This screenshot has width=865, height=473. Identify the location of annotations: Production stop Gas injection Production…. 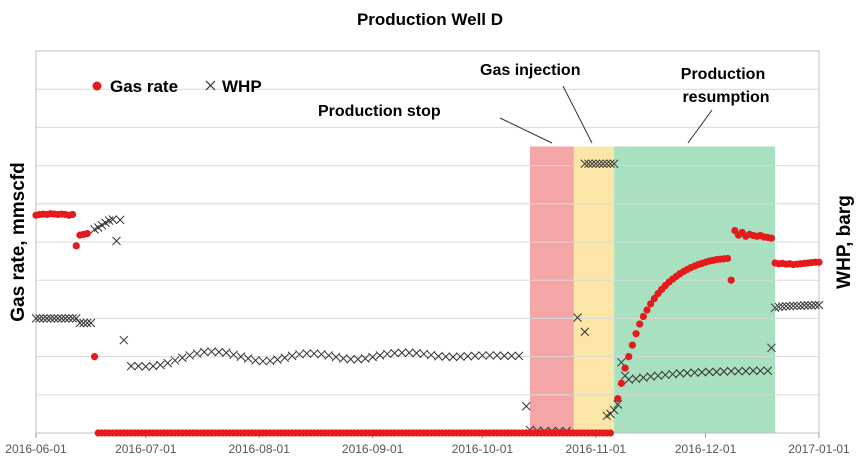
(544, 103).